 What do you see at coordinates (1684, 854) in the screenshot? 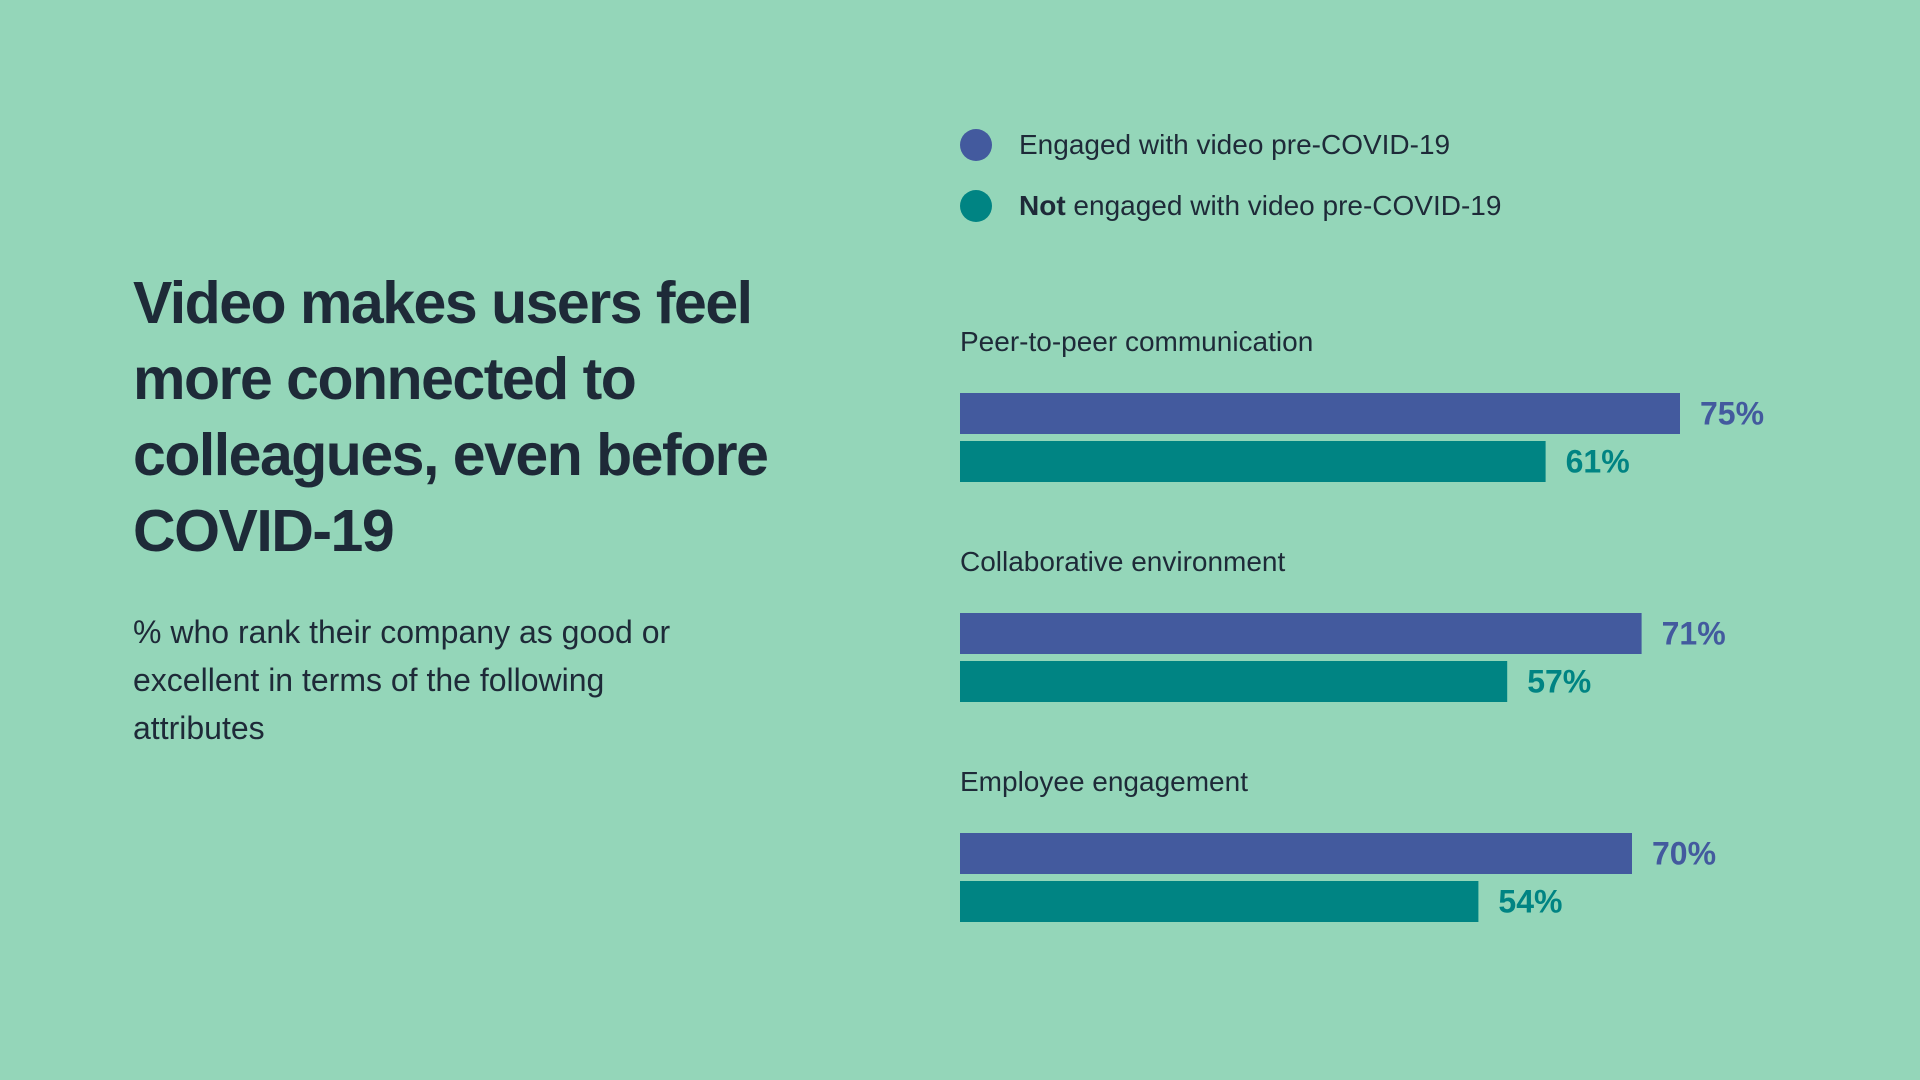
I see `data-label: 70%` at bounding box center [1684, 854].